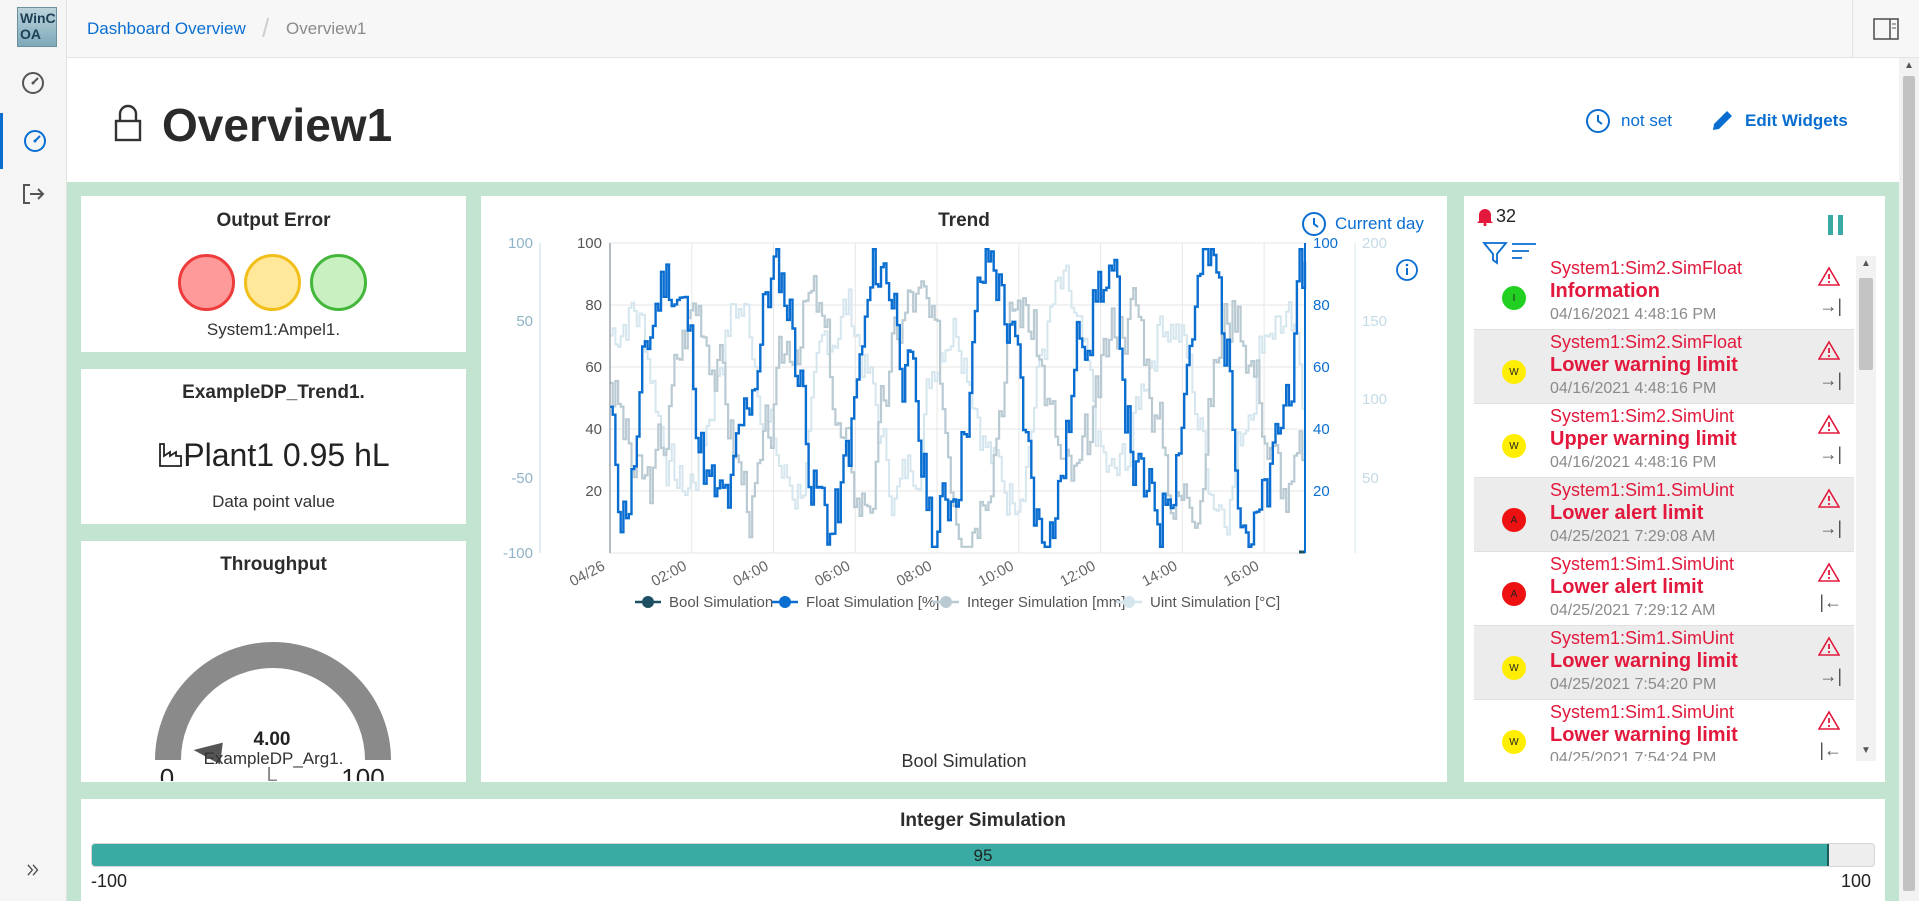 The height and width of the screenshot is (901, 1919). I want to click on app-logo: WinCC OA, so click(37, 27).